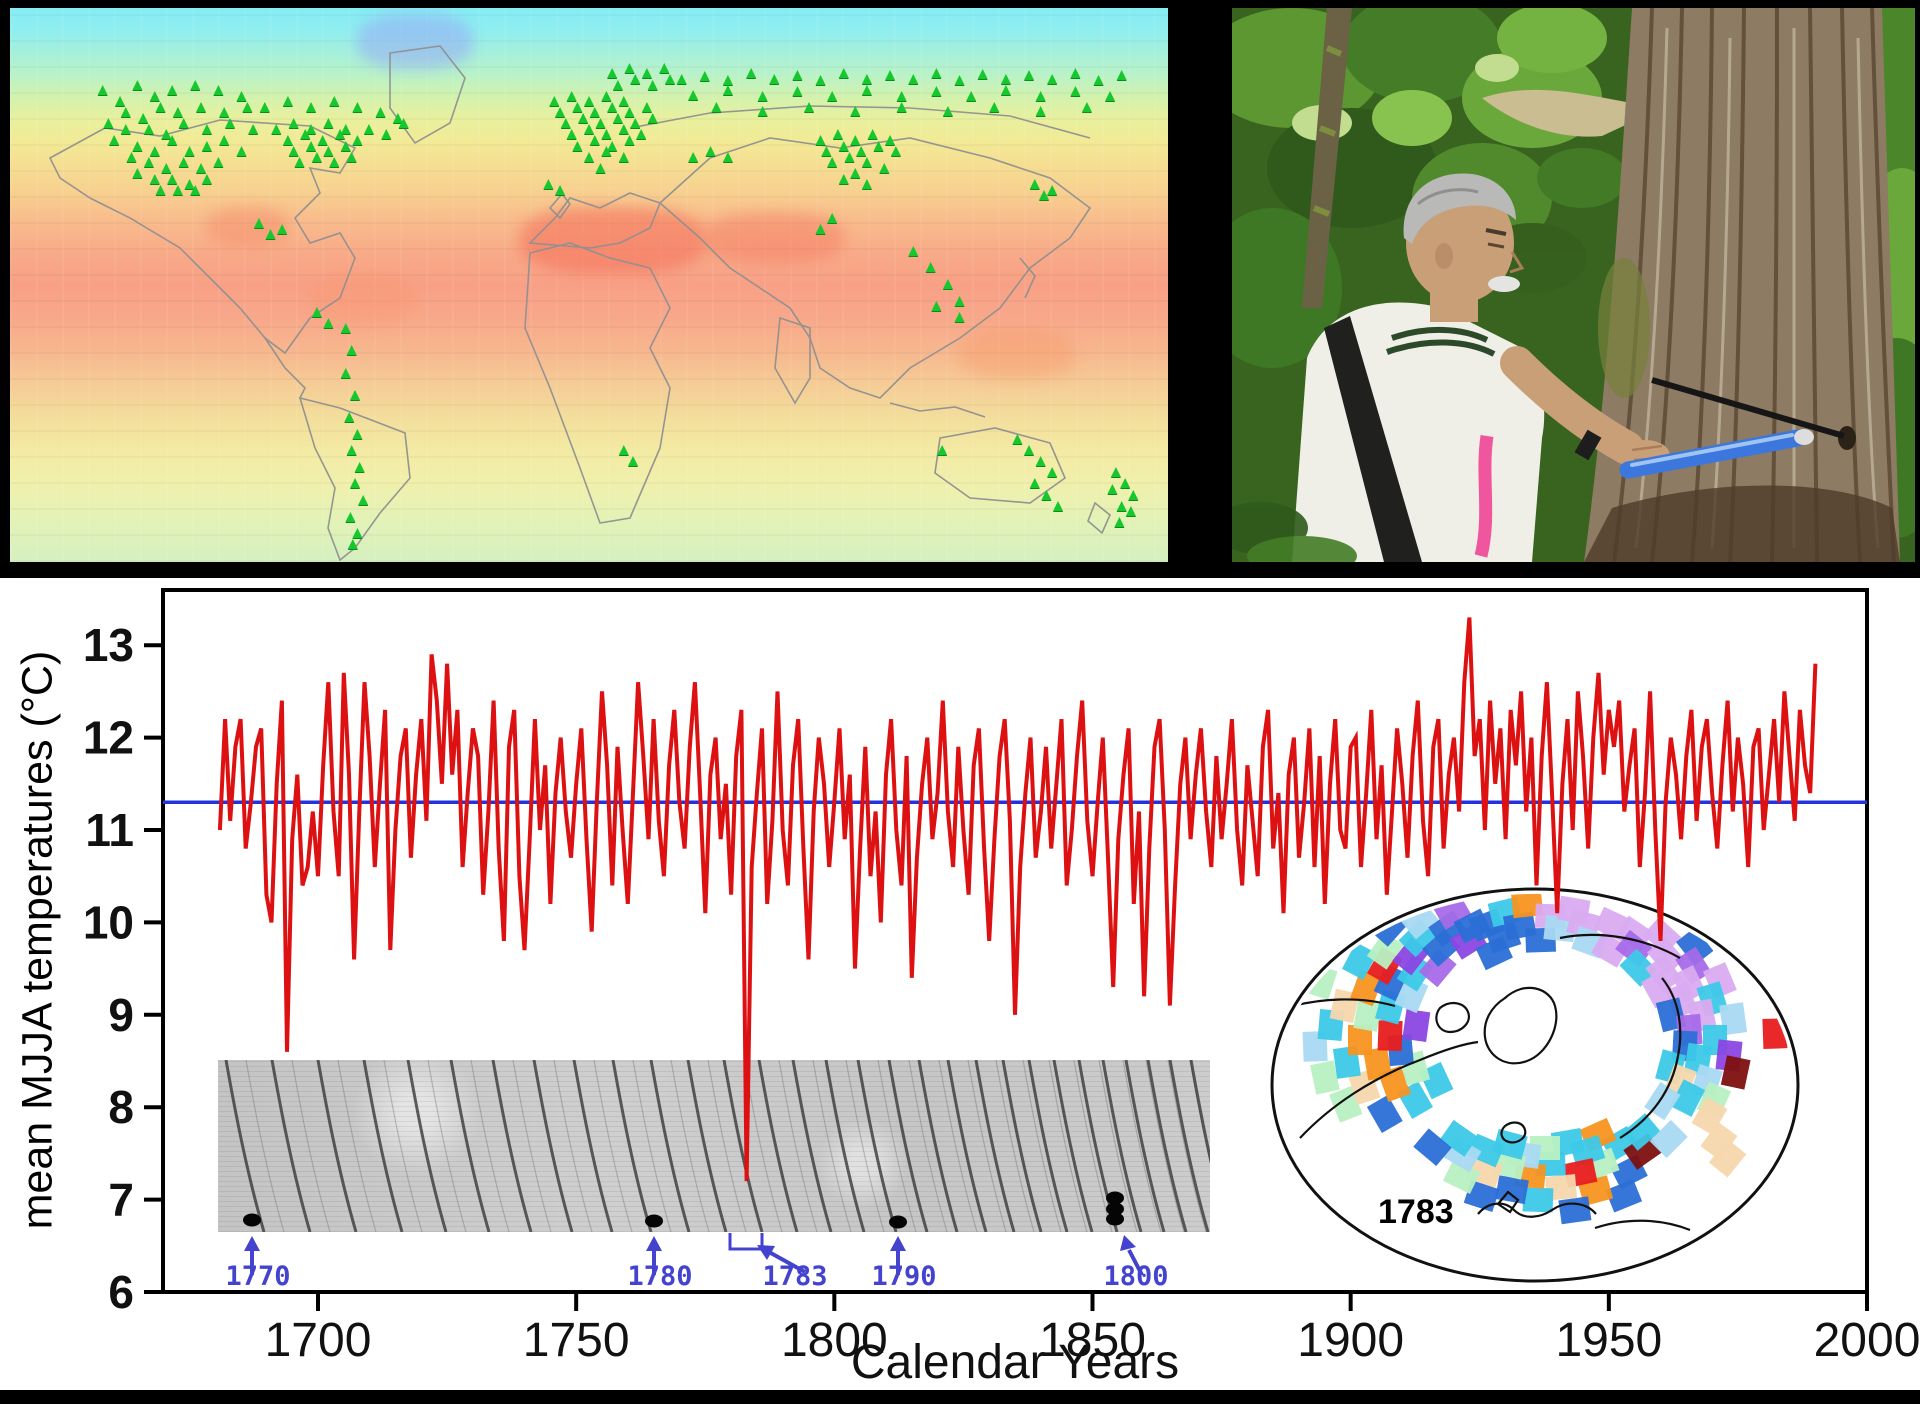  Describe the element at coordinates (1015, 1362) in the screenshot. I see `x-axis-title: Calendar Years` at that location.